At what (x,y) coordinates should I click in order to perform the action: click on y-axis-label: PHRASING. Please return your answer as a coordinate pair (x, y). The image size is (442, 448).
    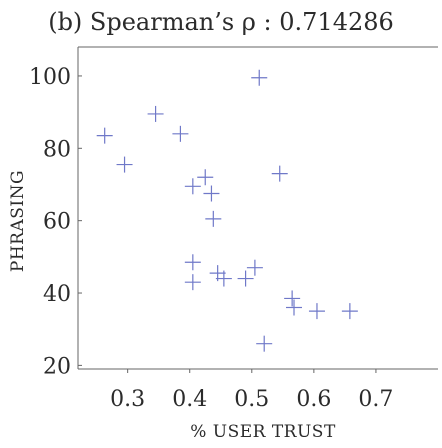
    Looking at the image, I should click on (18, 221).